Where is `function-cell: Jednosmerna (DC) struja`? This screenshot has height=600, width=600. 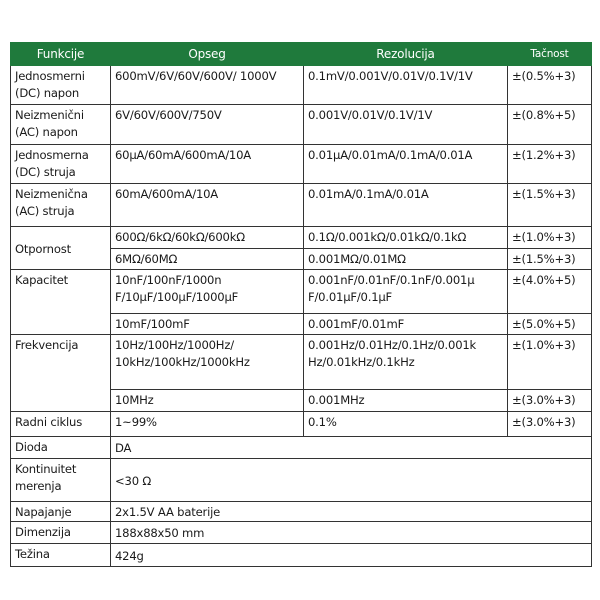 function-cell: Jednosmerna (DC) struja is located at coordinates (60, 164).